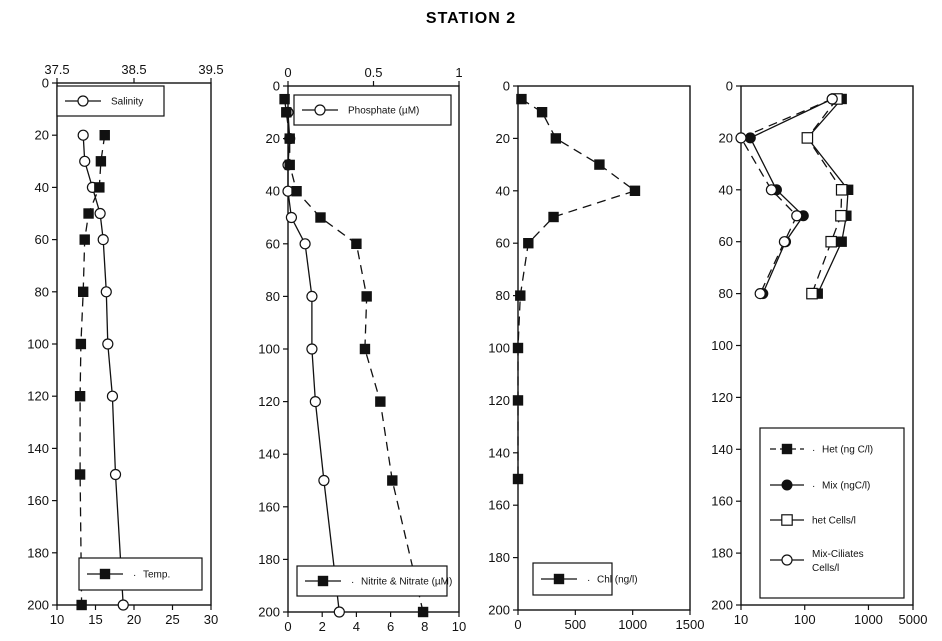 Image resolution: width=942 pixels, height=641 pixels. I want to click on legend-box: · Nitrite & Nitrate (µM), so click(374, 581).